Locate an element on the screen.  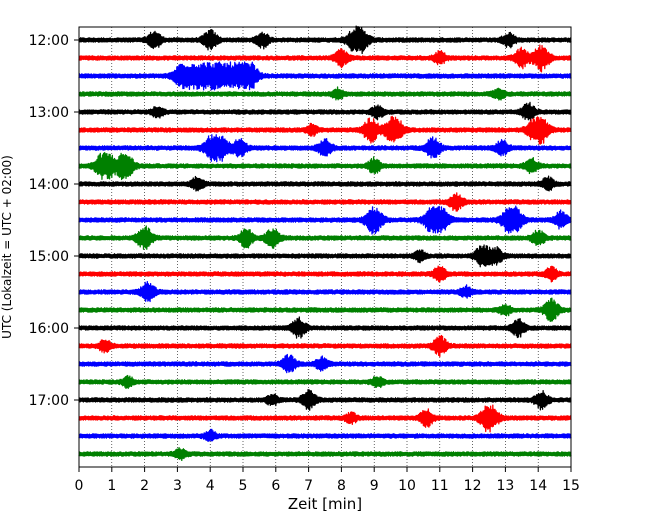
x-tick-label: 11 is located at coordinates (440, 486).